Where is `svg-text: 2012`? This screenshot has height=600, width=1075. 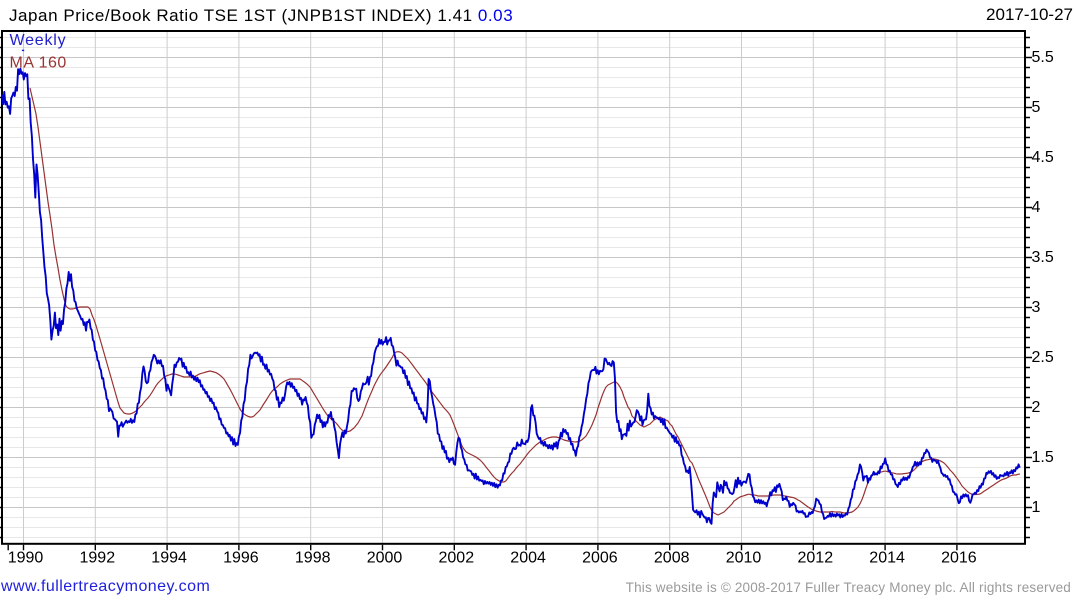
svg-text: 2012 is located at coordinates (816, 558).